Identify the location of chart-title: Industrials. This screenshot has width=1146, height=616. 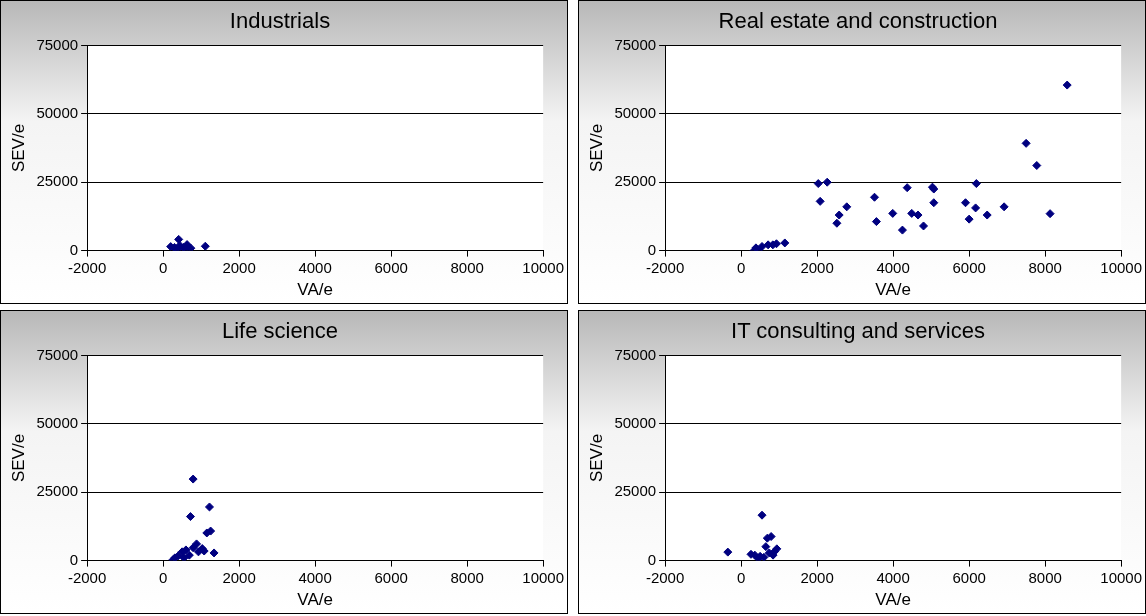
(280, 21).